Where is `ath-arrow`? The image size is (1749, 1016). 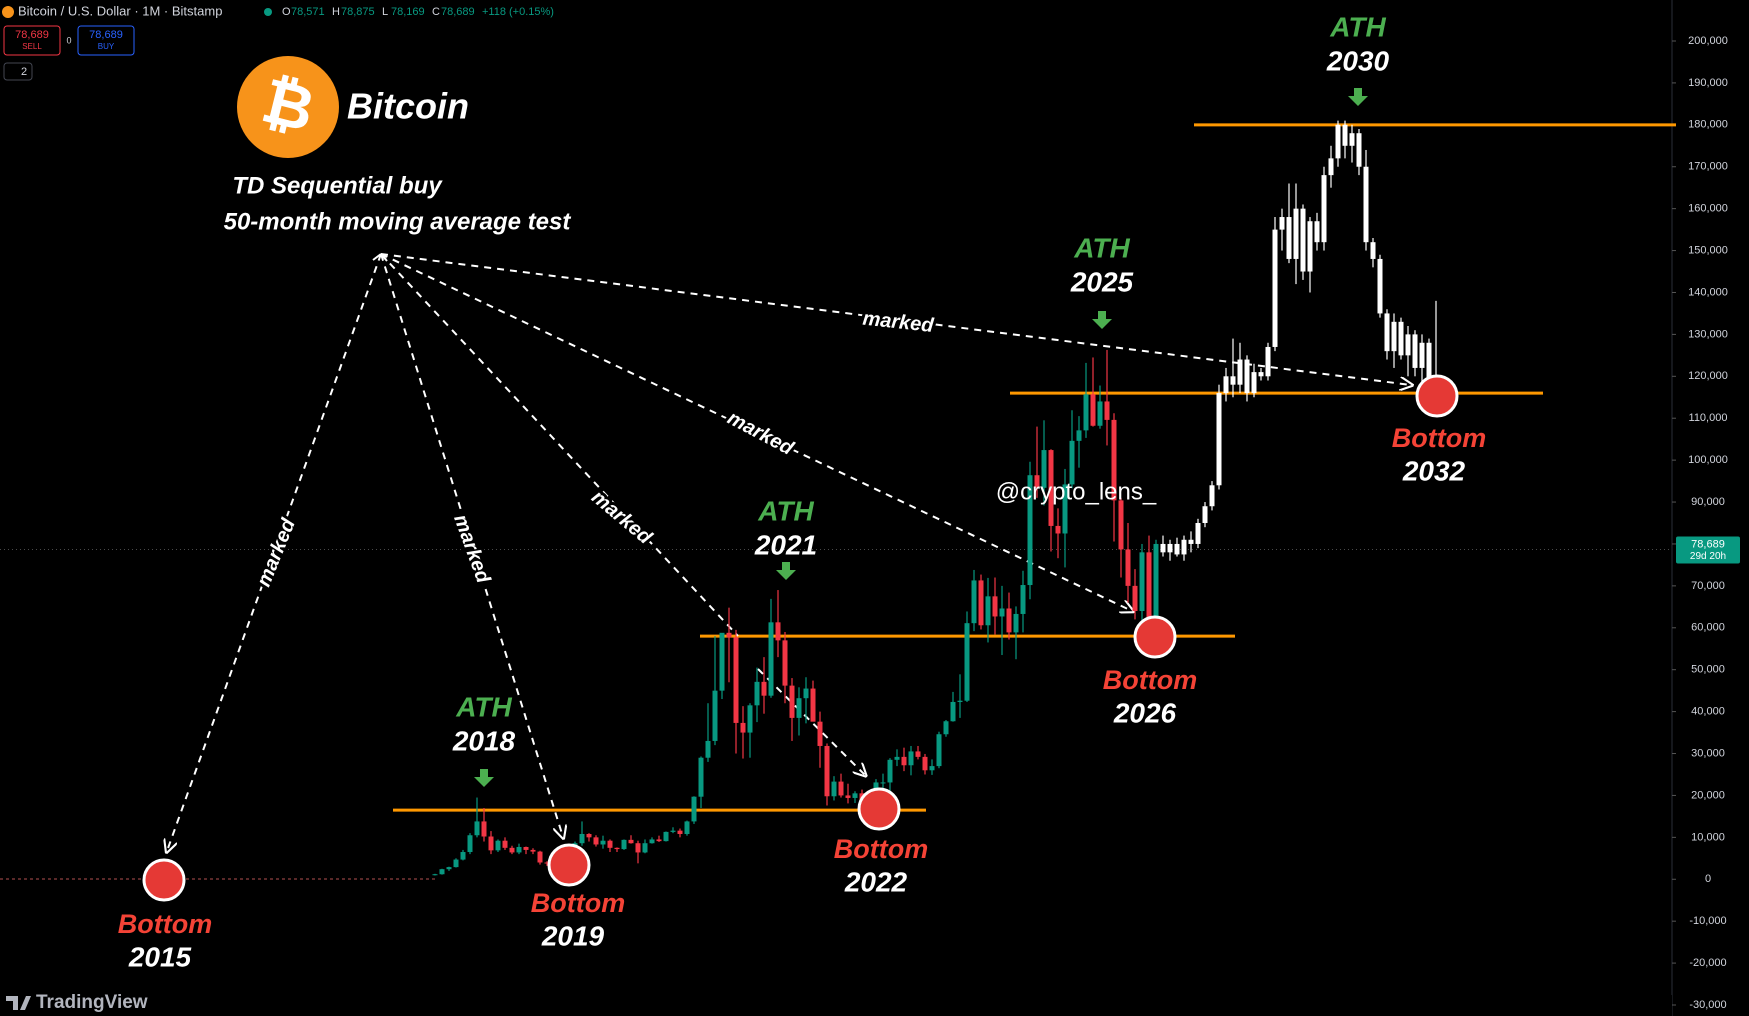
ath-arrow is located at coordinates (484, 778).